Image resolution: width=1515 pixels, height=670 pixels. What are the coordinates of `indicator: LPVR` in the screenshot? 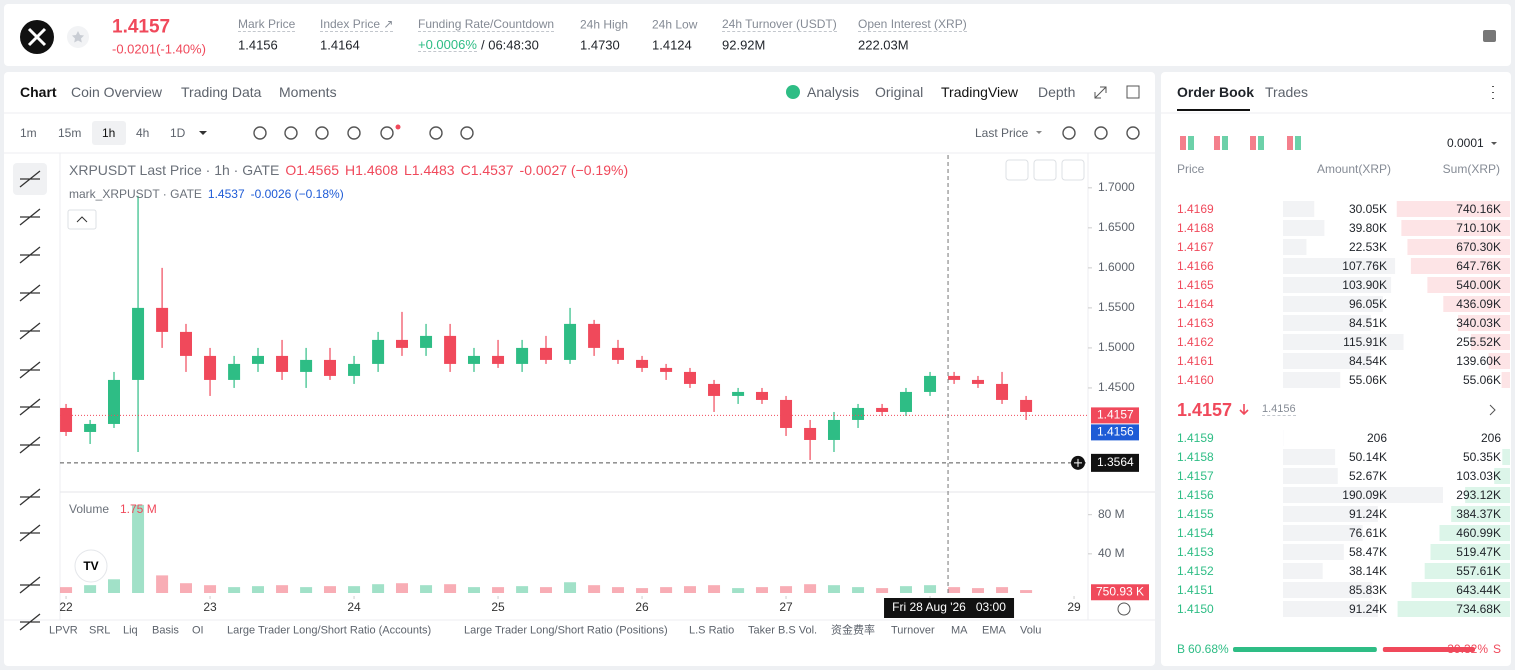 It's located at (63, 630).